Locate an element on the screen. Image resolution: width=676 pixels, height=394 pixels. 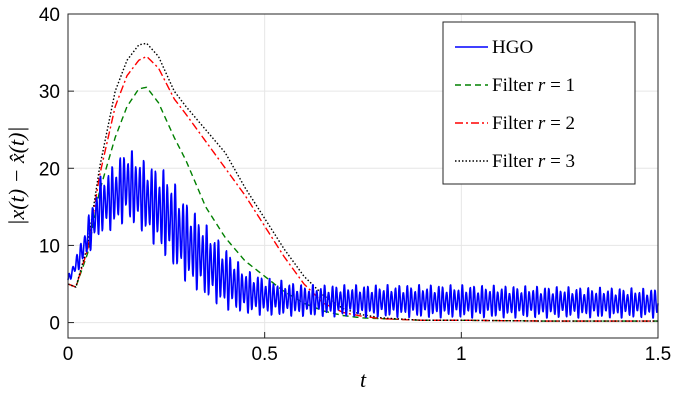
x-tick-label: 1 is located at coordinates (461, 354).